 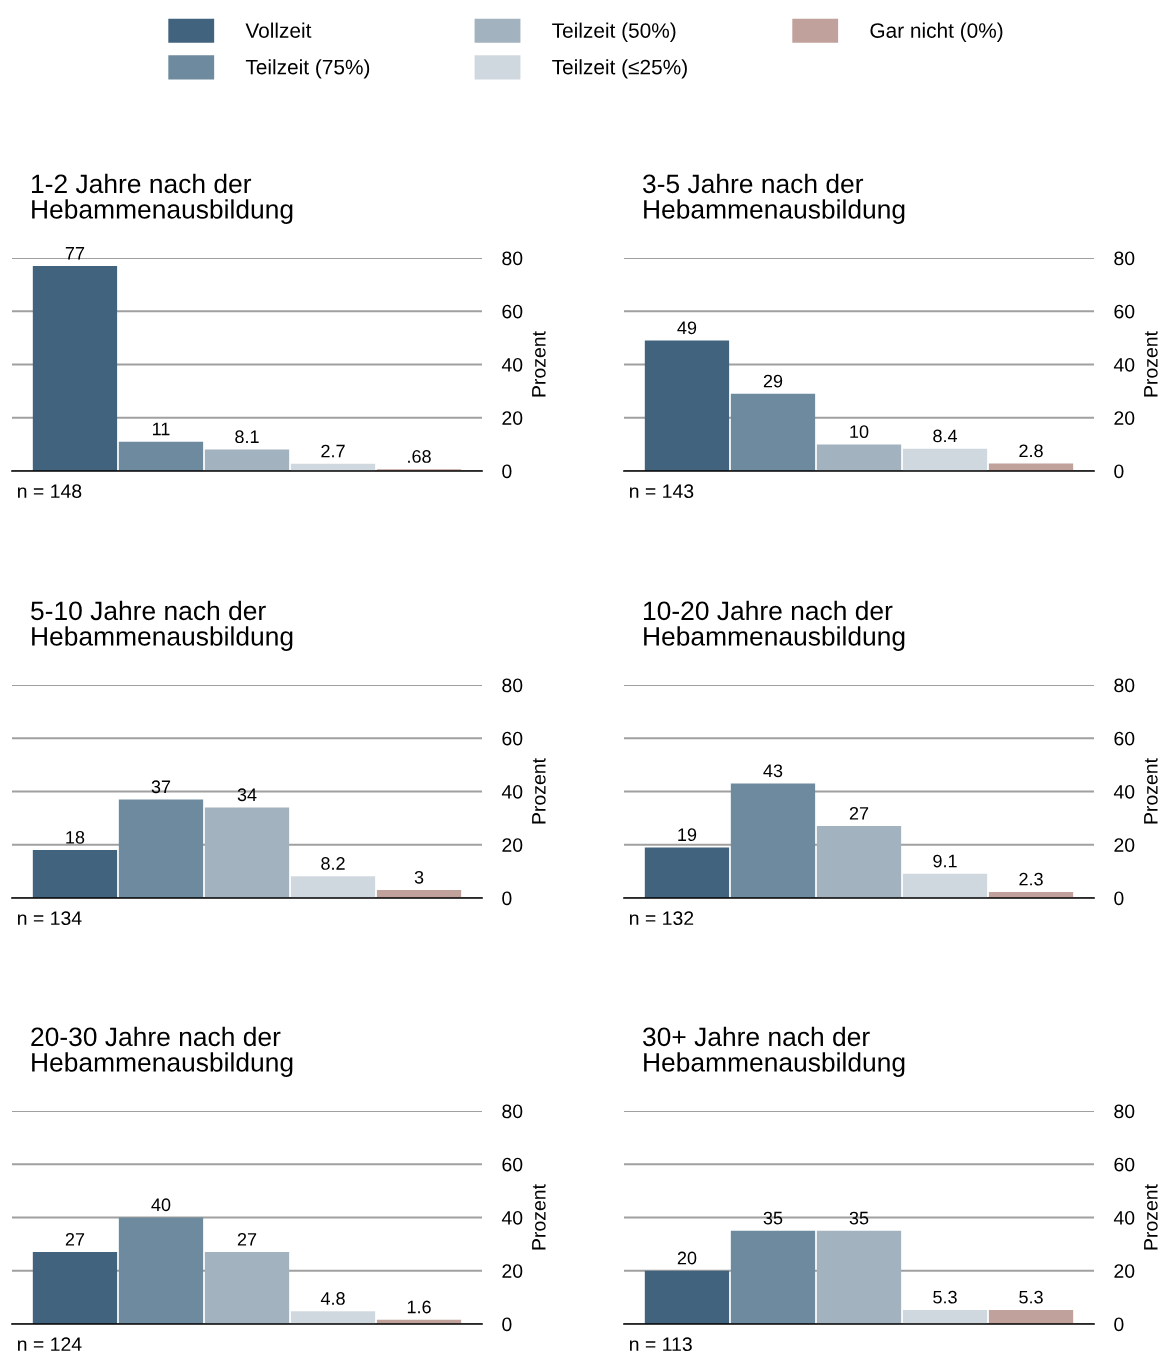 What do you see at coordinates (661, 918) in the screenshot?
I see `text: n = 132` at bounding box center [661, 918].